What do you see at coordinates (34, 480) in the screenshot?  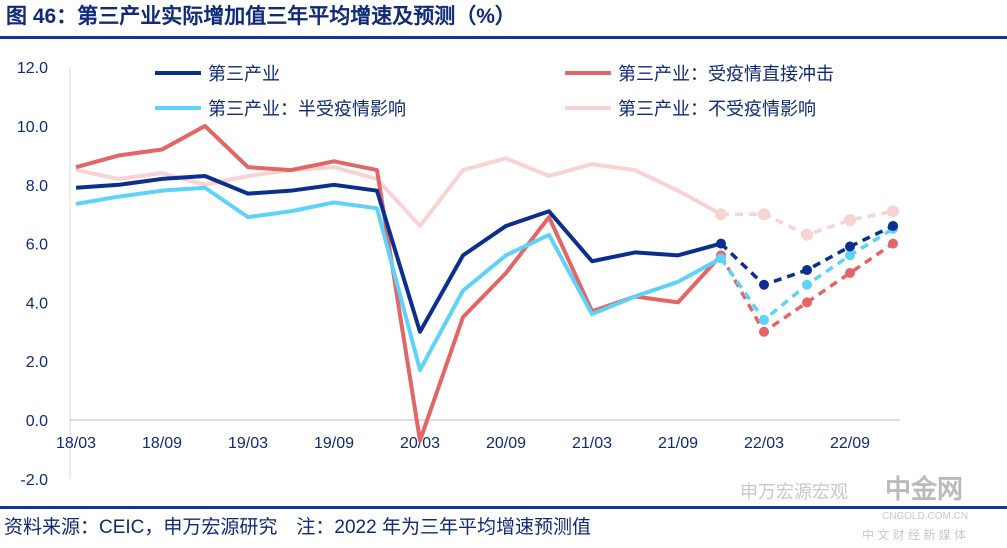 I see `y-tick-label: -2.0` at bounding box center [34, 480].